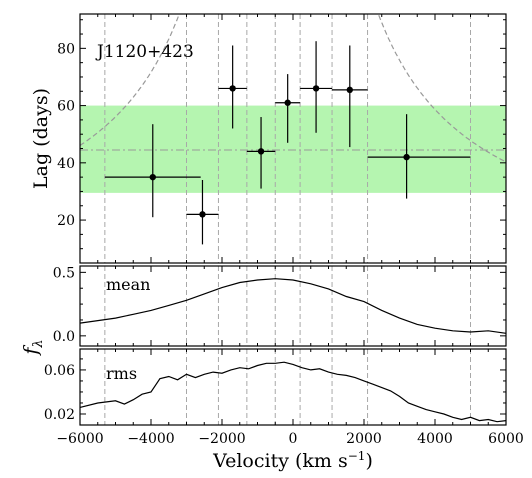  I want to click on x-axis-label: Velocity (km s−1), so click(292, 460).